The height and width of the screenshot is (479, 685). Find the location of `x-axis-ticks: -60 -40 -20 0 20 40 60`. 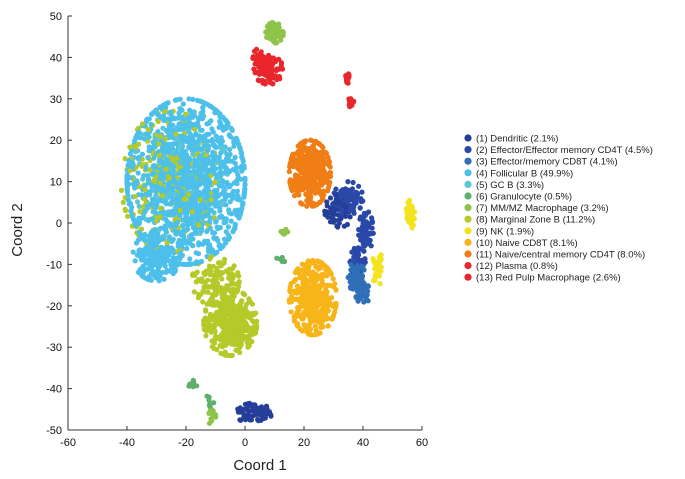

x-axis-ticks: -60 -40 -20 0 20 40 60 is located at coordinates (244, 437).